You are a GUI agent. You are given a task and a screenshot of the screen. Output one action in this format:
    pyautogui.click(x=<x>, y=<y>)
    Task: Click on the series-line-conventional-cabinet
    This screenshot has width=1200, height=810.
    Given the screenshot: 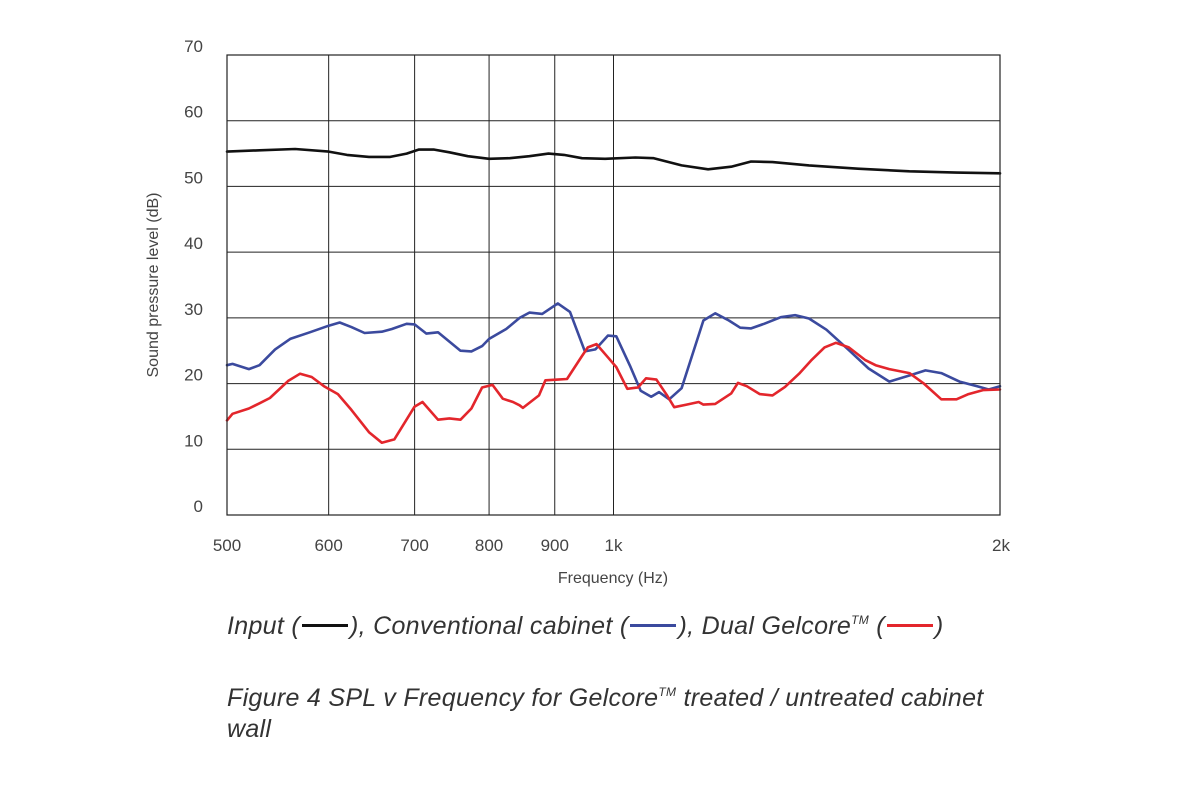 What is the action you would take?
    pyautogui.click(x=613, y=351)
    